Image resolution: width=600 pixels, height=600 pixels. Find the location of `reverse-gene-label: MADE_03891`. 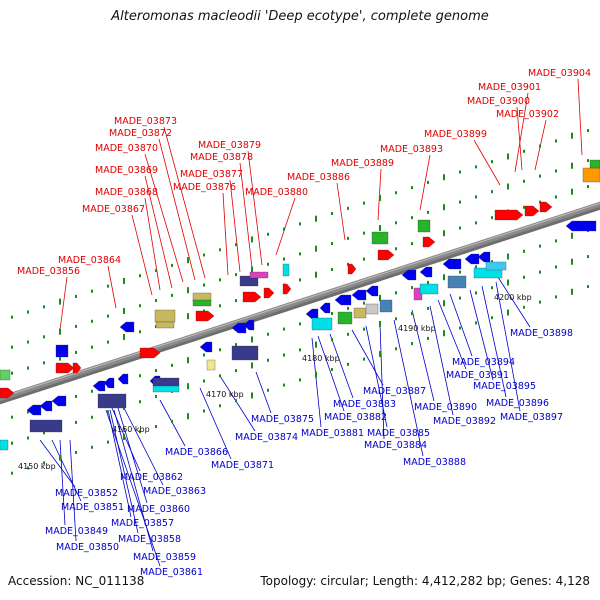

reverse-gene-label: MADE_03891 is located at coordinates (477, 375).